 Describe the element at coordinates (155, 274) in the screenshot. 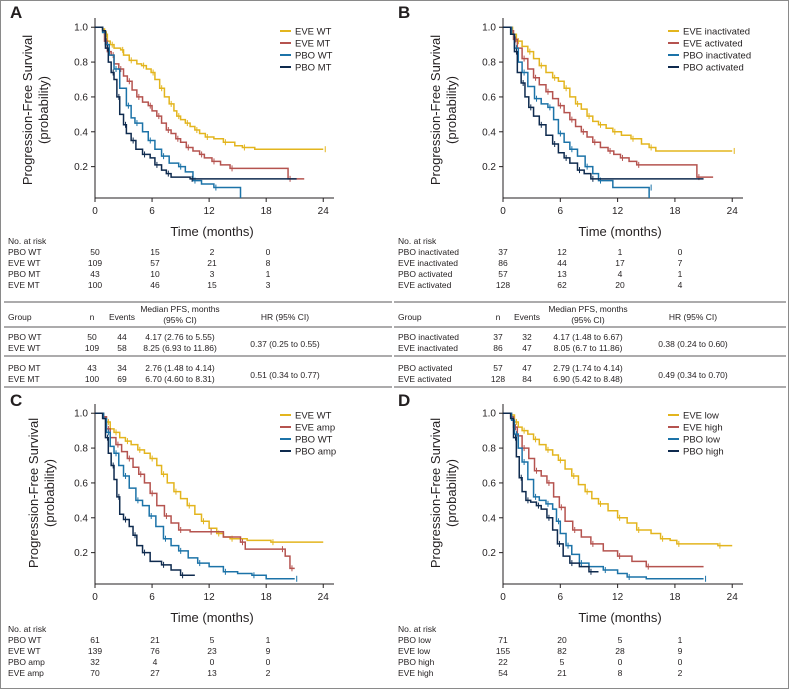

I see `risk-count: 10` at that location.